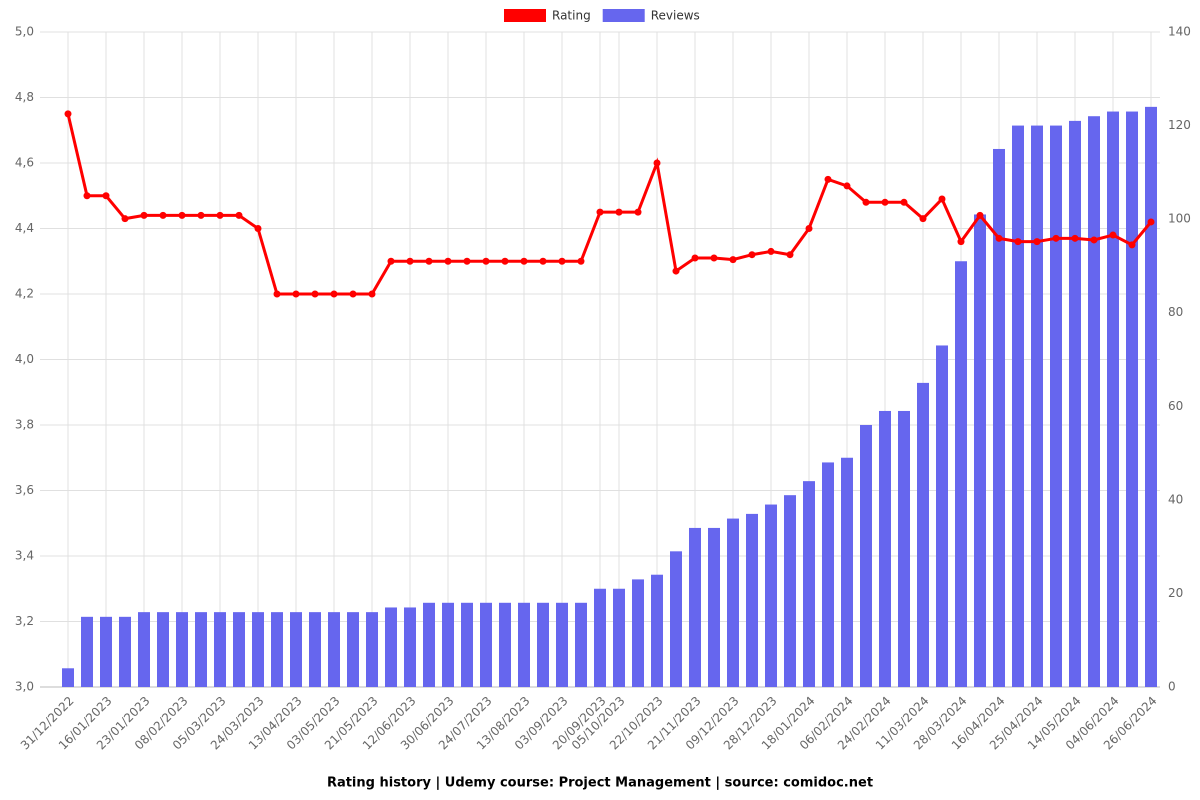 Image resolution: width=1200 pixels, height=800 pixels. I want to click on legend-label: Rating, so click(571, 16).